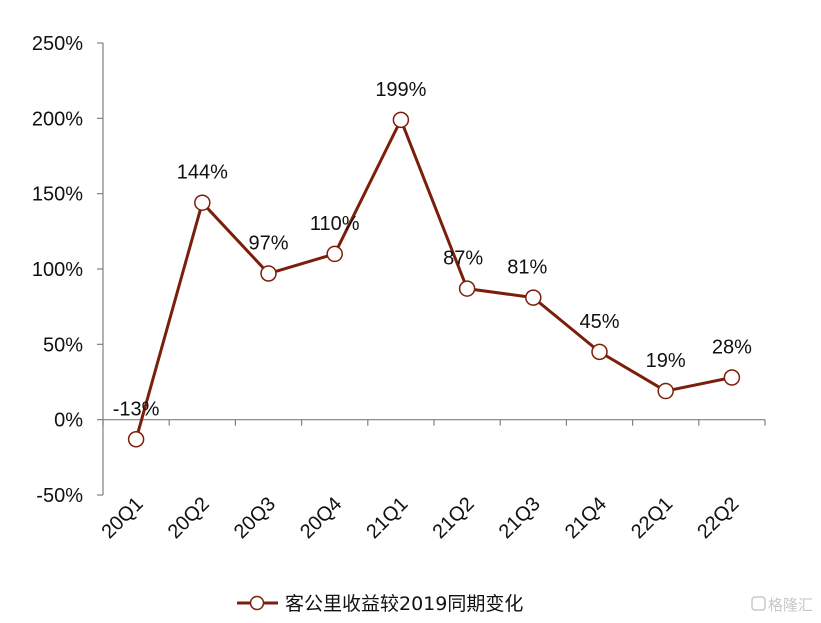 The height and width of the screenshot is (623, 821). What do you see at coordinates (732, 347) in the screenshot?
I see `data-label: 28%` at bounding box center [732, 347].